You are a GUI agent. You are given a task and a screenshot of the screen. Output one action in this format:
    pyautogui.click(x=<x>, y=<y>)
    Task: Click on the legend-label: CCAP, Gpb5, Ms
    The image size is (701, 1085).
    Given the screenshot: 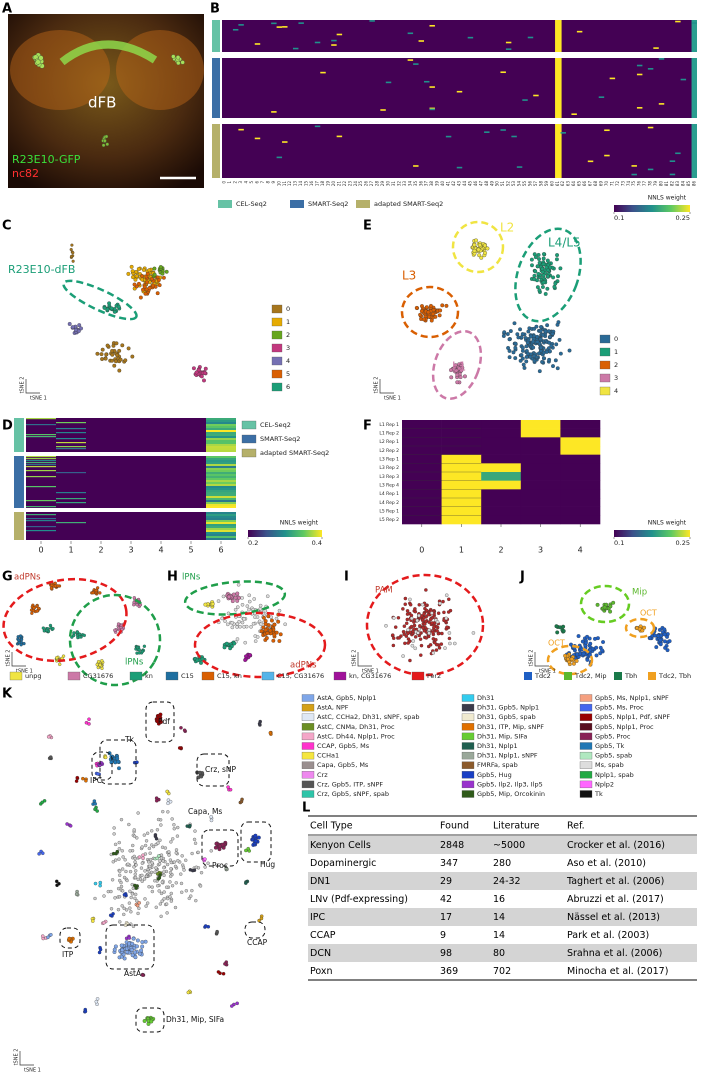 What is the action you would take?
    pyautogui.click(x=343, y=746)
    